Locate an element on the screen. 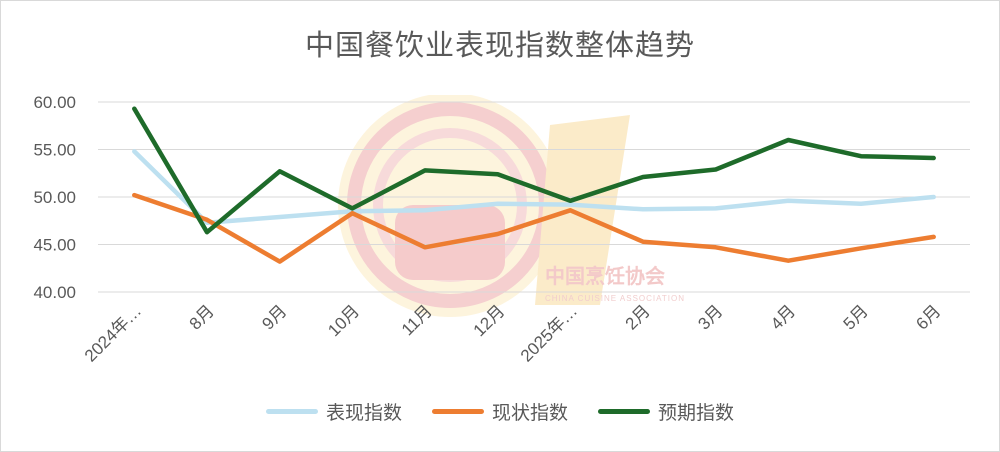 Image resolution: width=1000 pixels, height=452 pixels. x-tick-label: 6月 is located at coordinates (928, 317).